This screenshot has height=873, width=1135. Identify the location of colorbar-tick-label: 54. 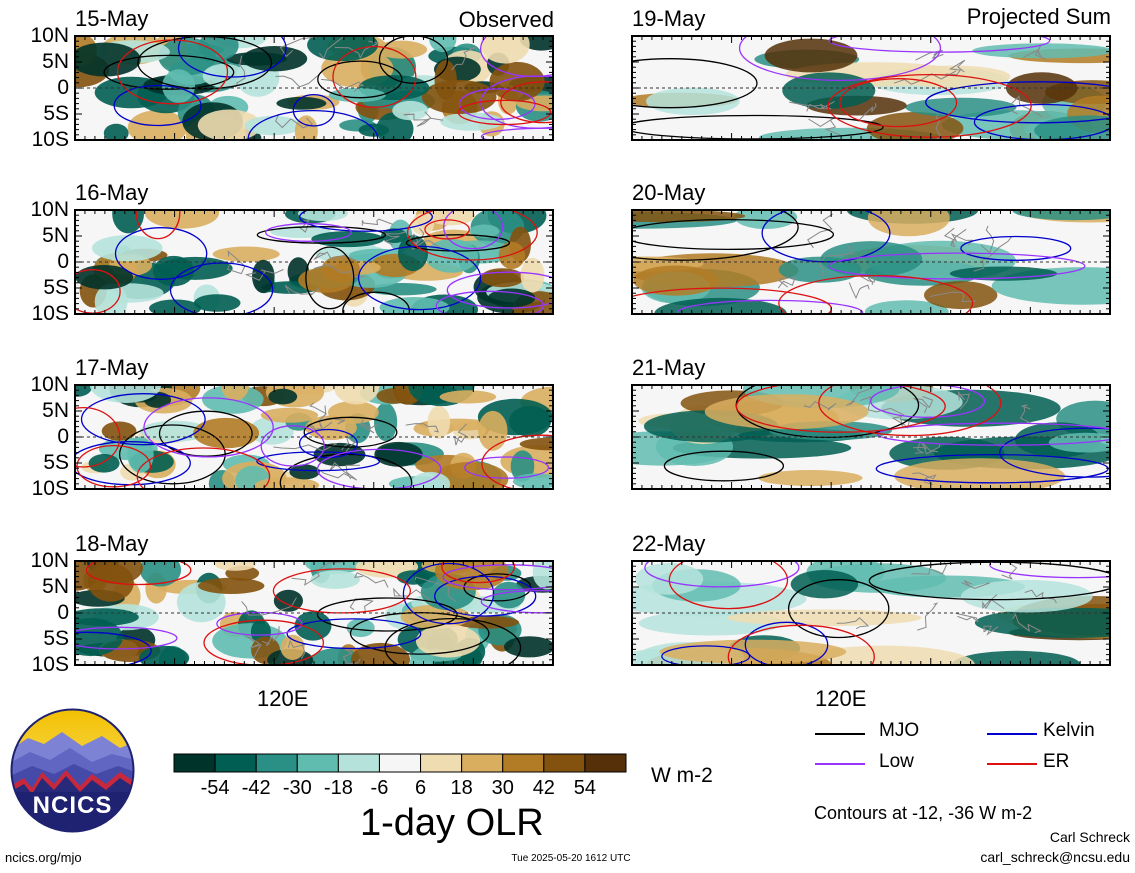
(585, 788).